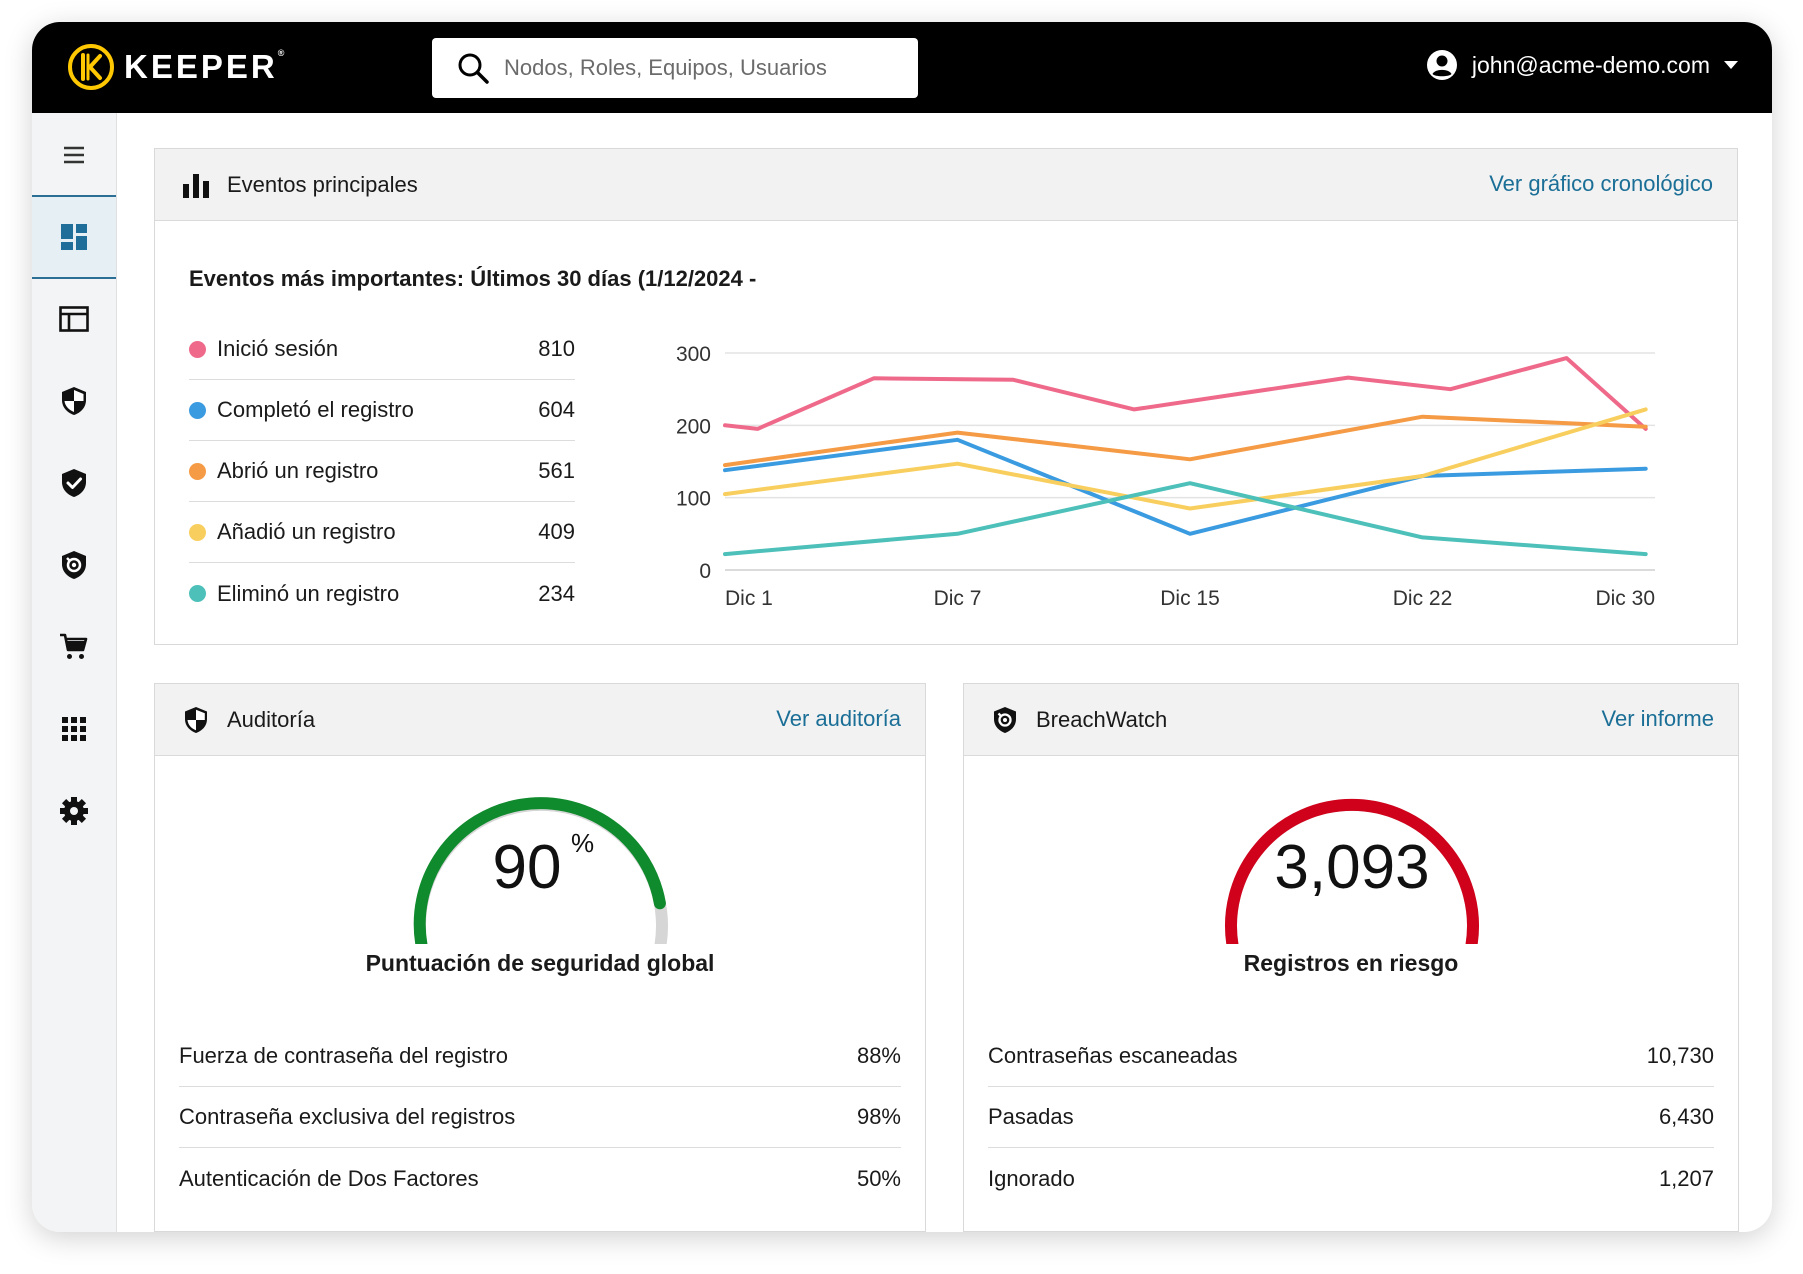 The width and height of the screenshot is (1803, 1274). What do you see at coordinates (322, 184) in the screenshot?
I see `events-title: Eventos principales` at bounding box center [322, 184].